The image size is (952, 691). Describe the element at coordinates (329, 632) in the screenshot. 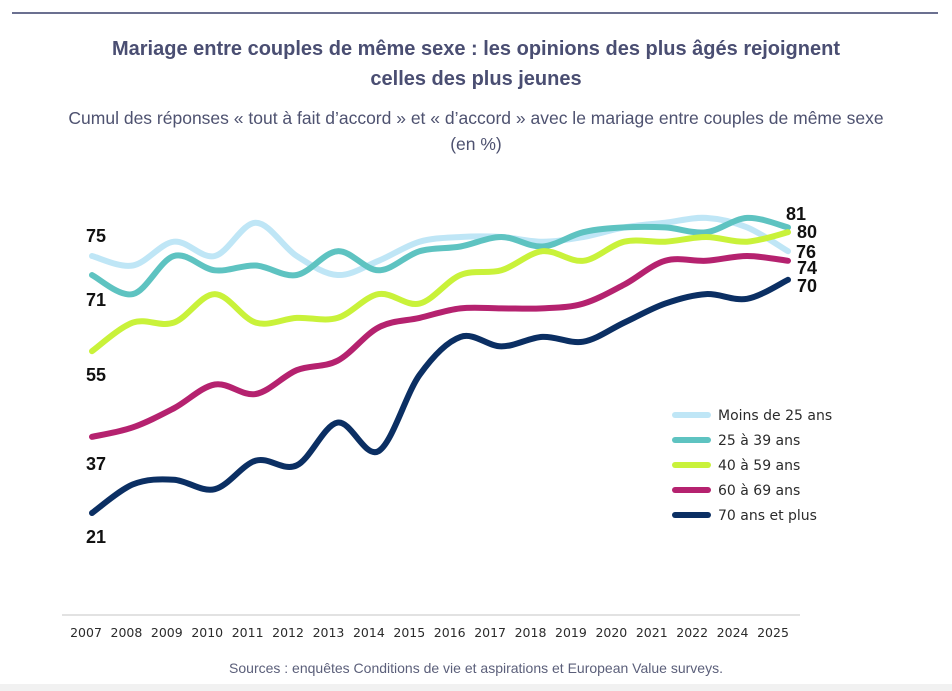

I see `x-tick-label: 2013` at that location.